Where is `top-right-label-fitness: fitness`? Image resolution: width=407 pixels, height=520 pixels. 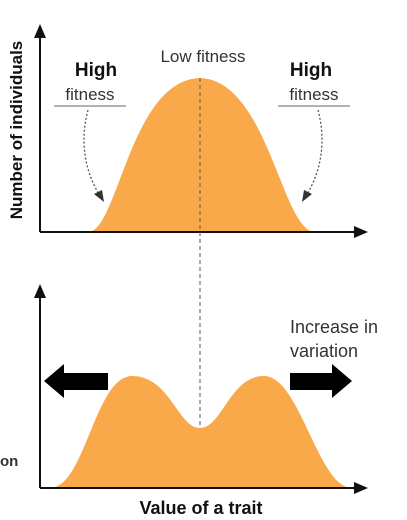 top-right-label-fitness: fitness is located at coordinates (313, 94).